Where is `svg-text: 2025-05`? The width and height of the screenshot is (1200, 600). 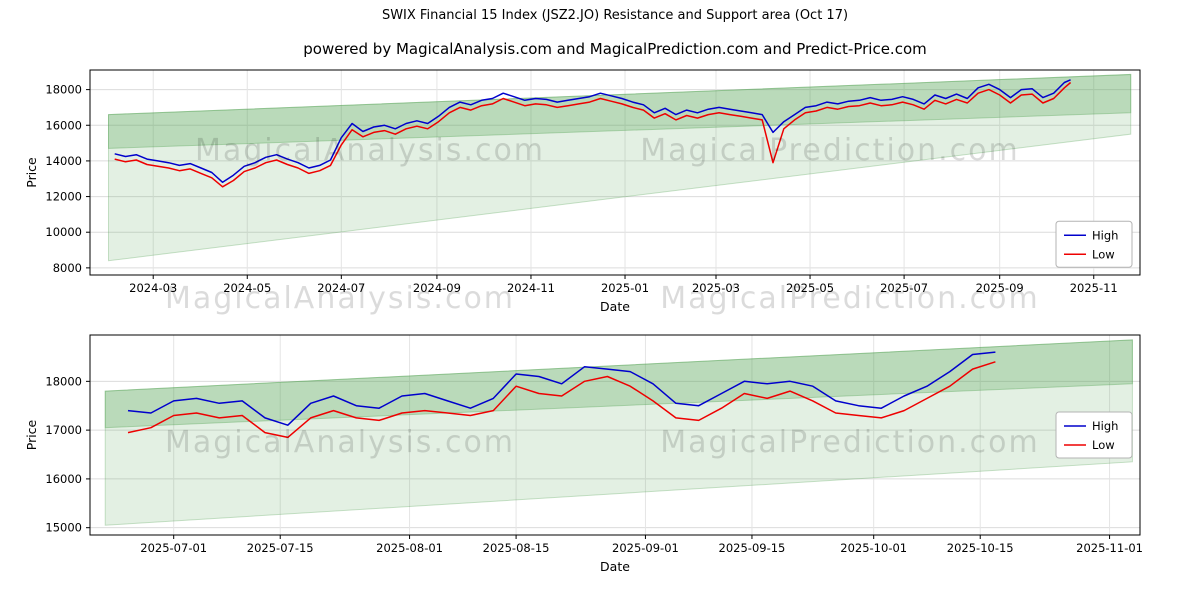 svg-text: 2025-05 is located at coordinates (810, 288).